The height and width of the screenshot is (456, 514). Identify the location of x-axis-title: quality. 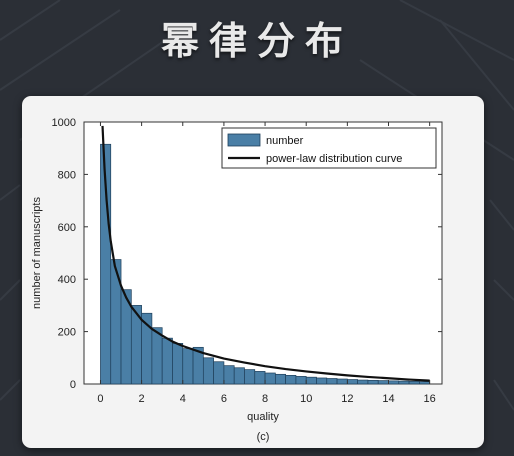
(263, 417).